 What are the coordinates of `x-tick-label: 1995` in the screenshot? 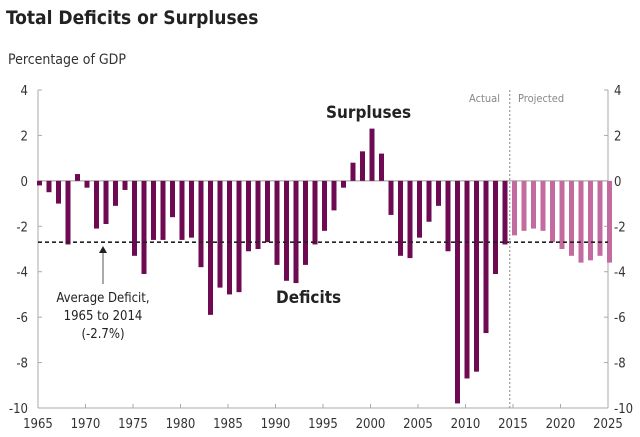 It's located at (323, 424).